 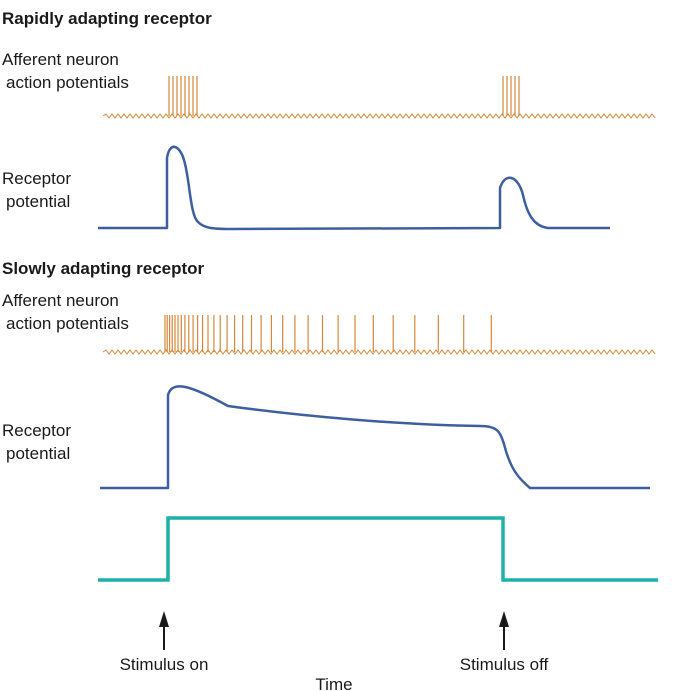 I want to click on slow-receptor-potential-trace, so click(x=375, y=437).